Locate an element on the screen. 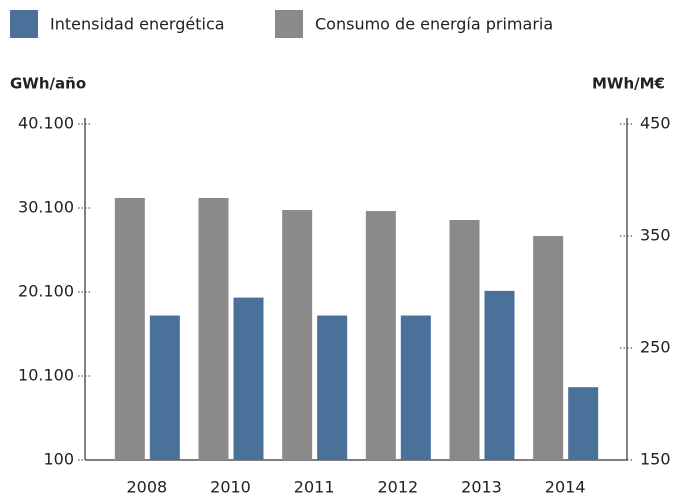 This screenshot has height=496, width=675. x-tick-label: 2013 is located at coordinates (481, 487).